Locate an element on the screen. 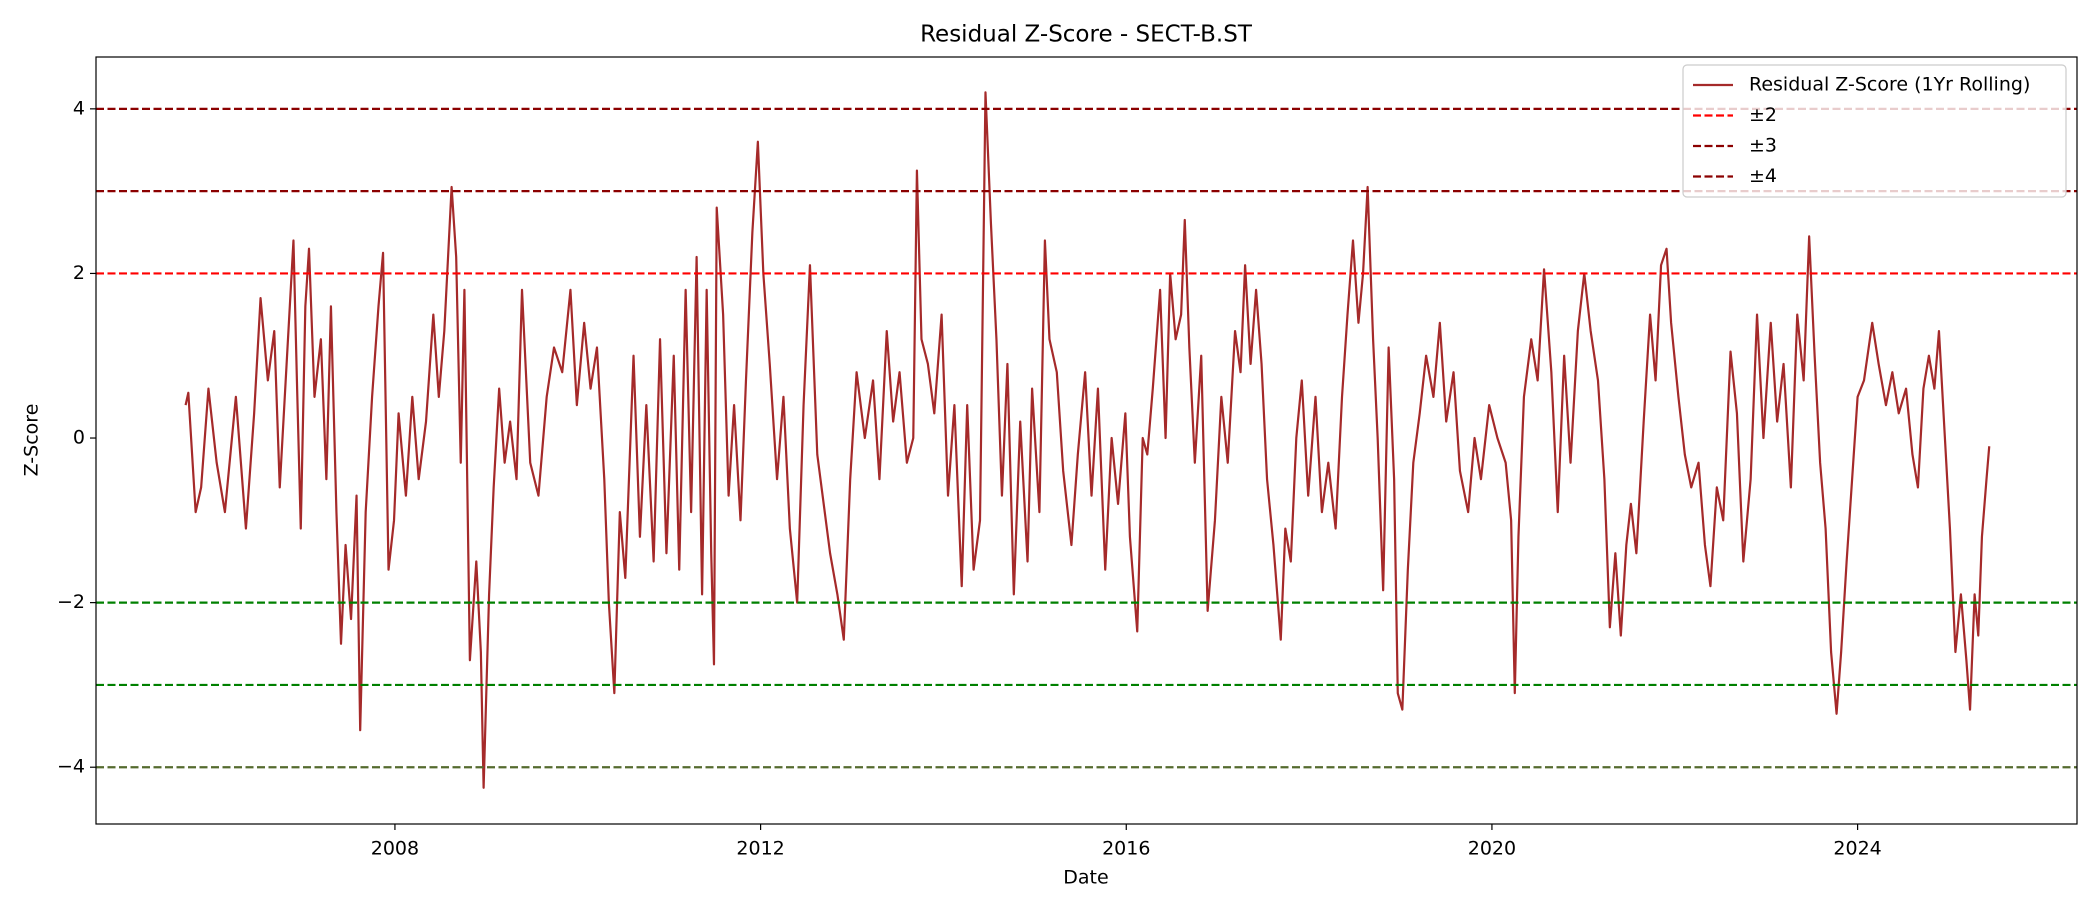  y-tick-label: −4 is located at coordinates (71, 767).